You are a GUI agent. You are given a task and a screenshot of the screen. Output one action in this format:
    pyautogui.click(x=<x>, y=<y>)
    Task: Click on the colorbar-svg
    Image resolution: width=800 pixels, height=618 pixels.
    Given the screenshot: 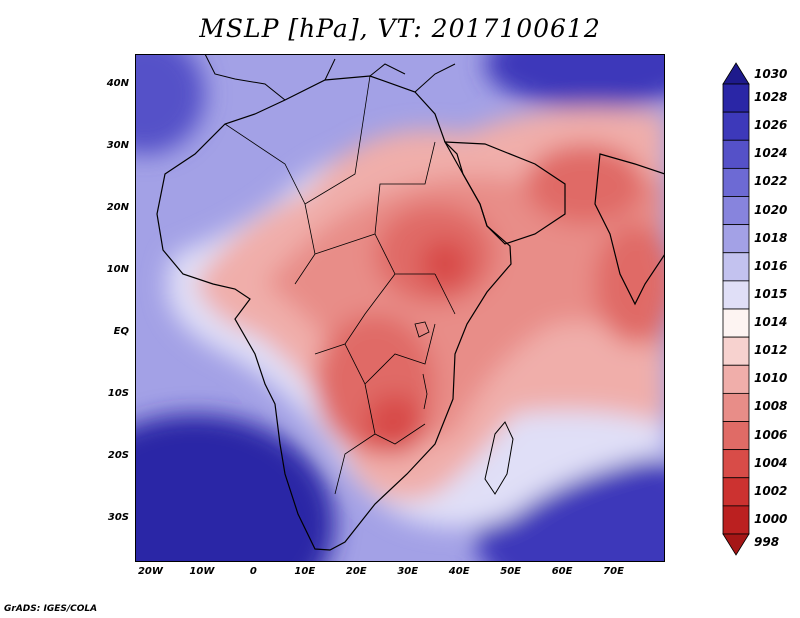 What is the action you would take?
    pyautogui.click(x=736, y=309)
    